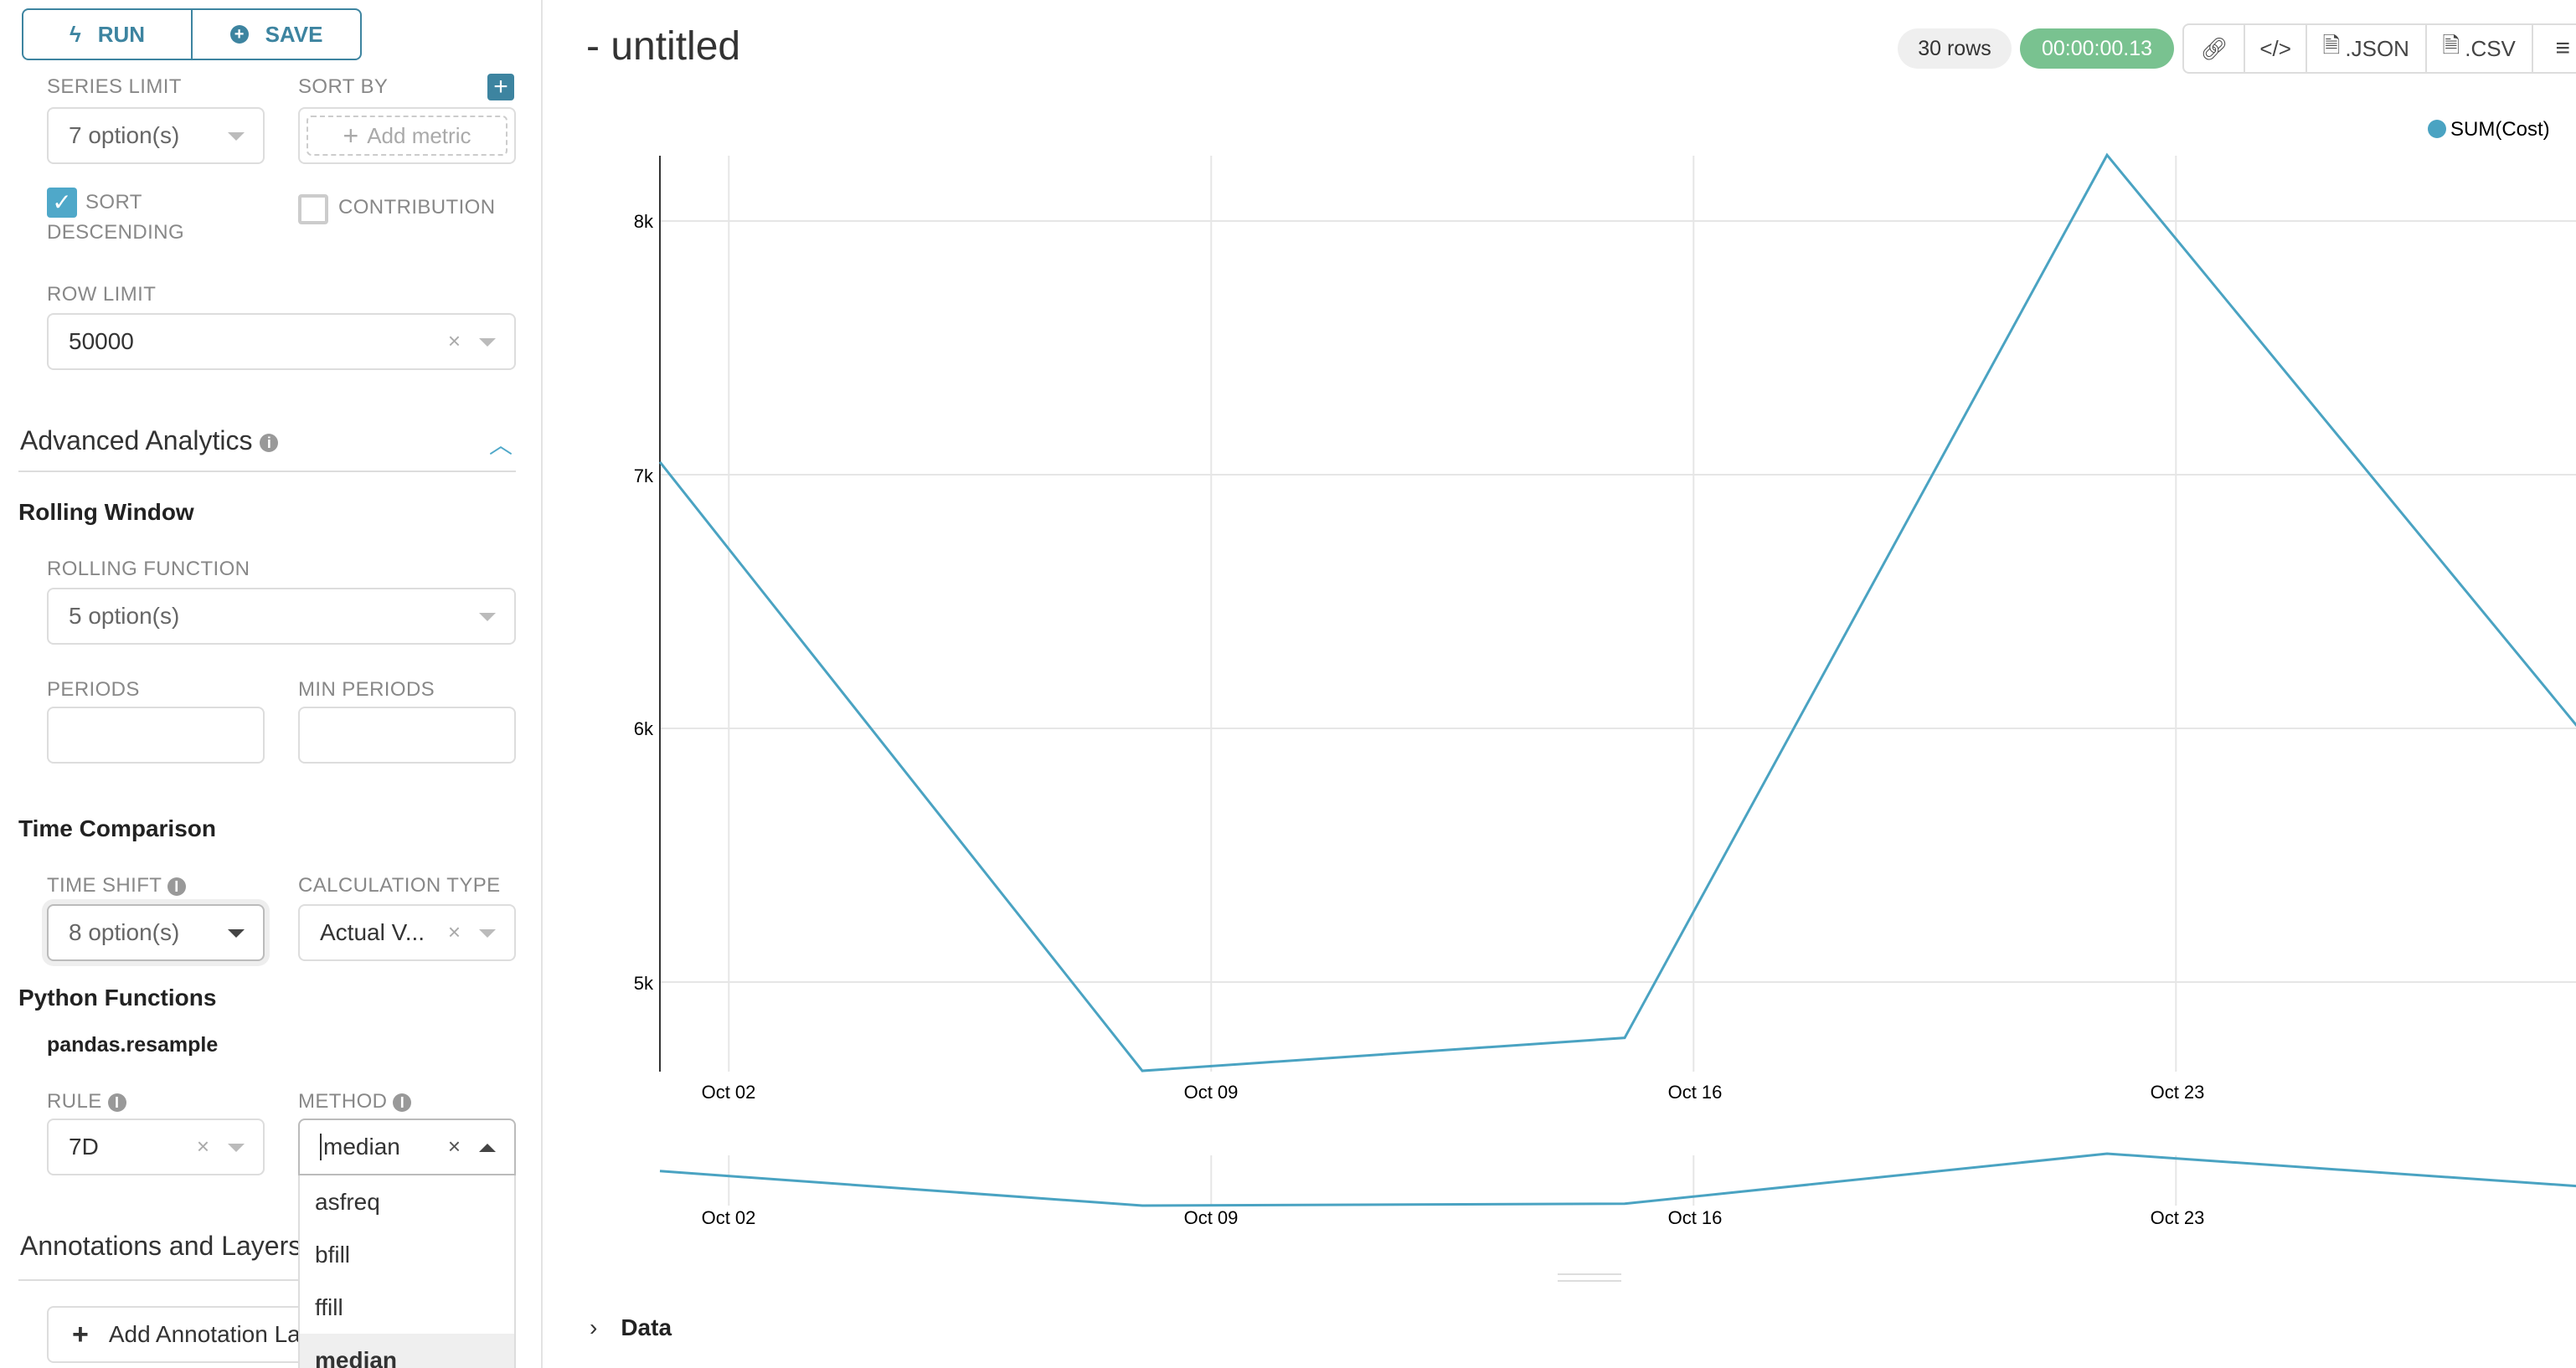 The width and height of the screenshot is (2576, 1368). I want to click on chevron-up-icon: ︿, so click(501, 445).